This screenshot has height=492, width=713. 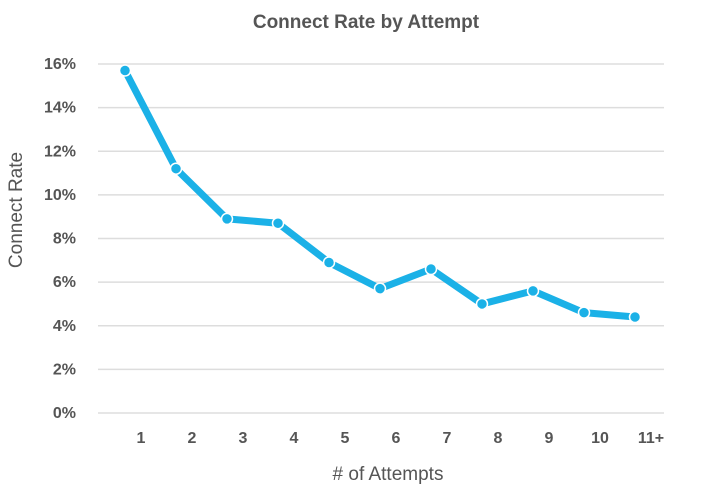 I want to click on y-tick-label: 2%, so click(x=64, y=369).